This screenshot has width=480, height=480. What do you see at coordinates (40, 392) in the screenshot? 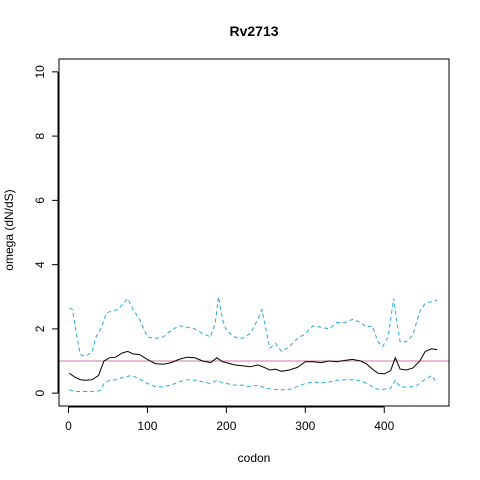
I see `y-tick-label: 0` at bounding box center [40, 392].